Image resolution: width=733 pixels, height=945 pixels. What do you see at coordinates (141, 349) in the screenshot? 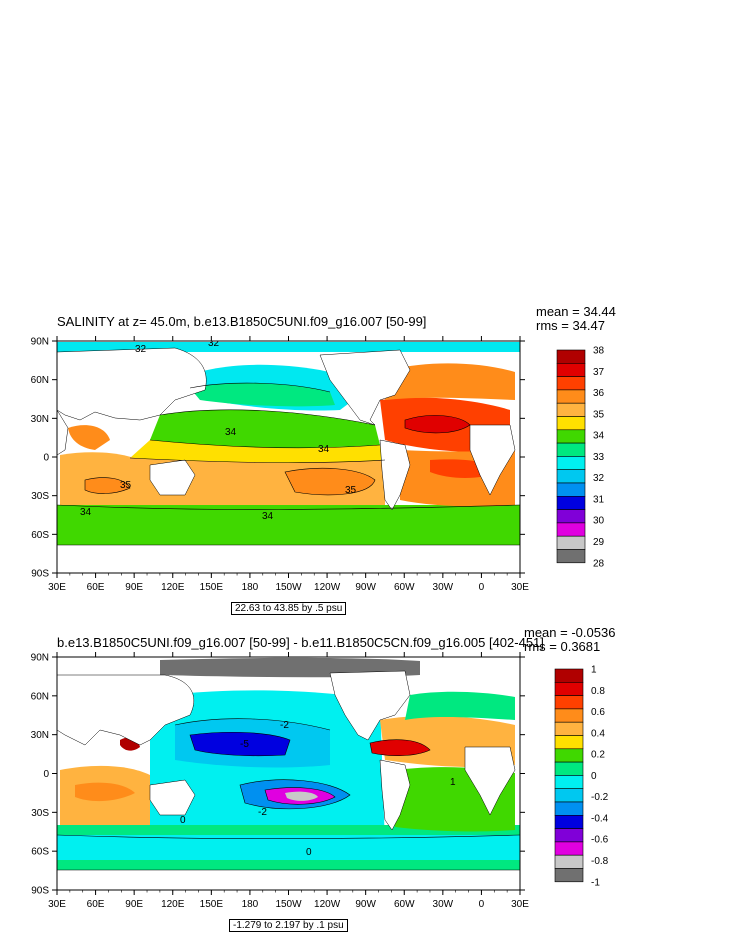
I see `contour-label: 32` at bounding box center [141, 349].